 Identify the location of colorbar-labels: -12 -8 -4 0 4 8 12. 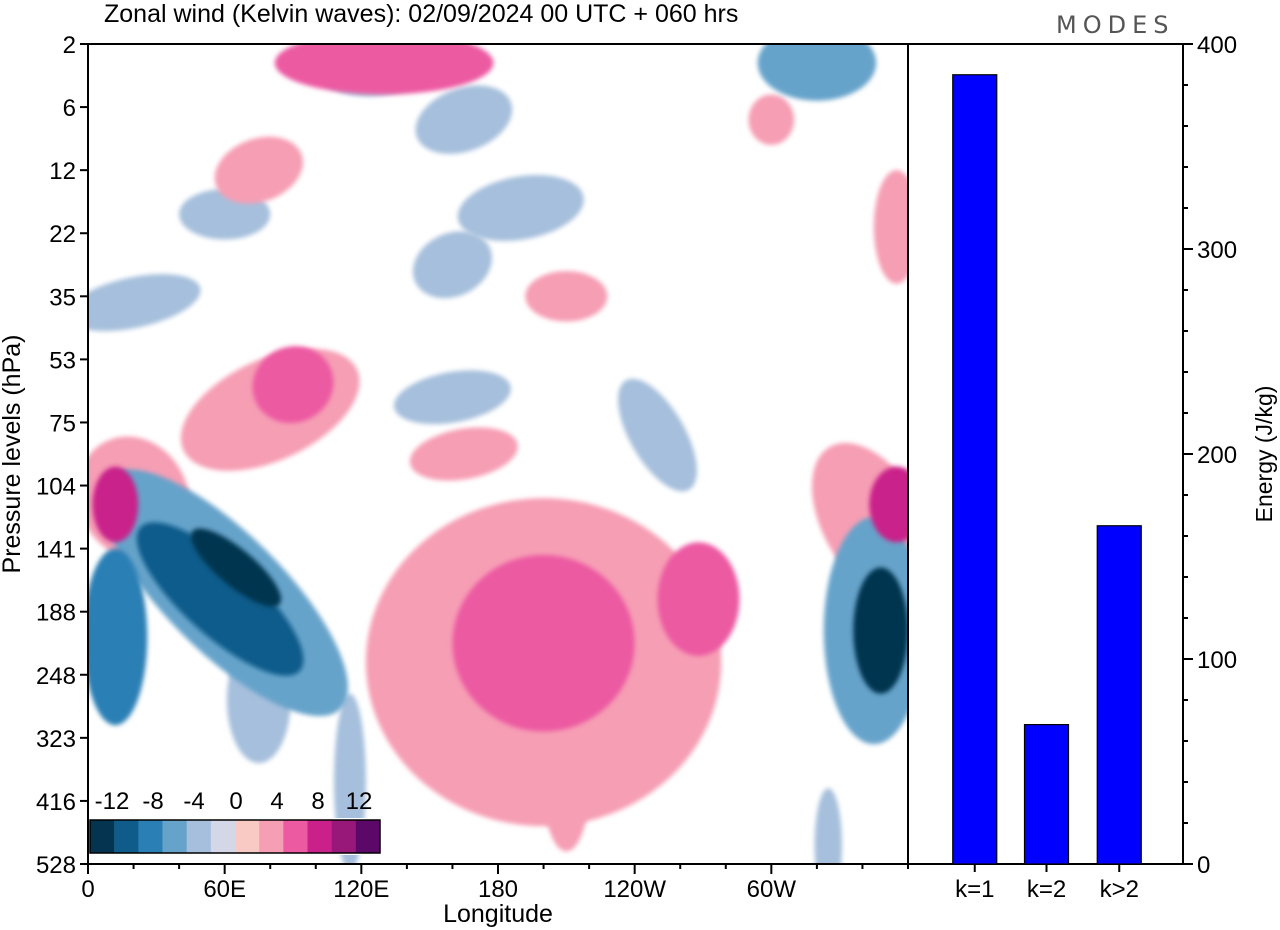
(234, 801).